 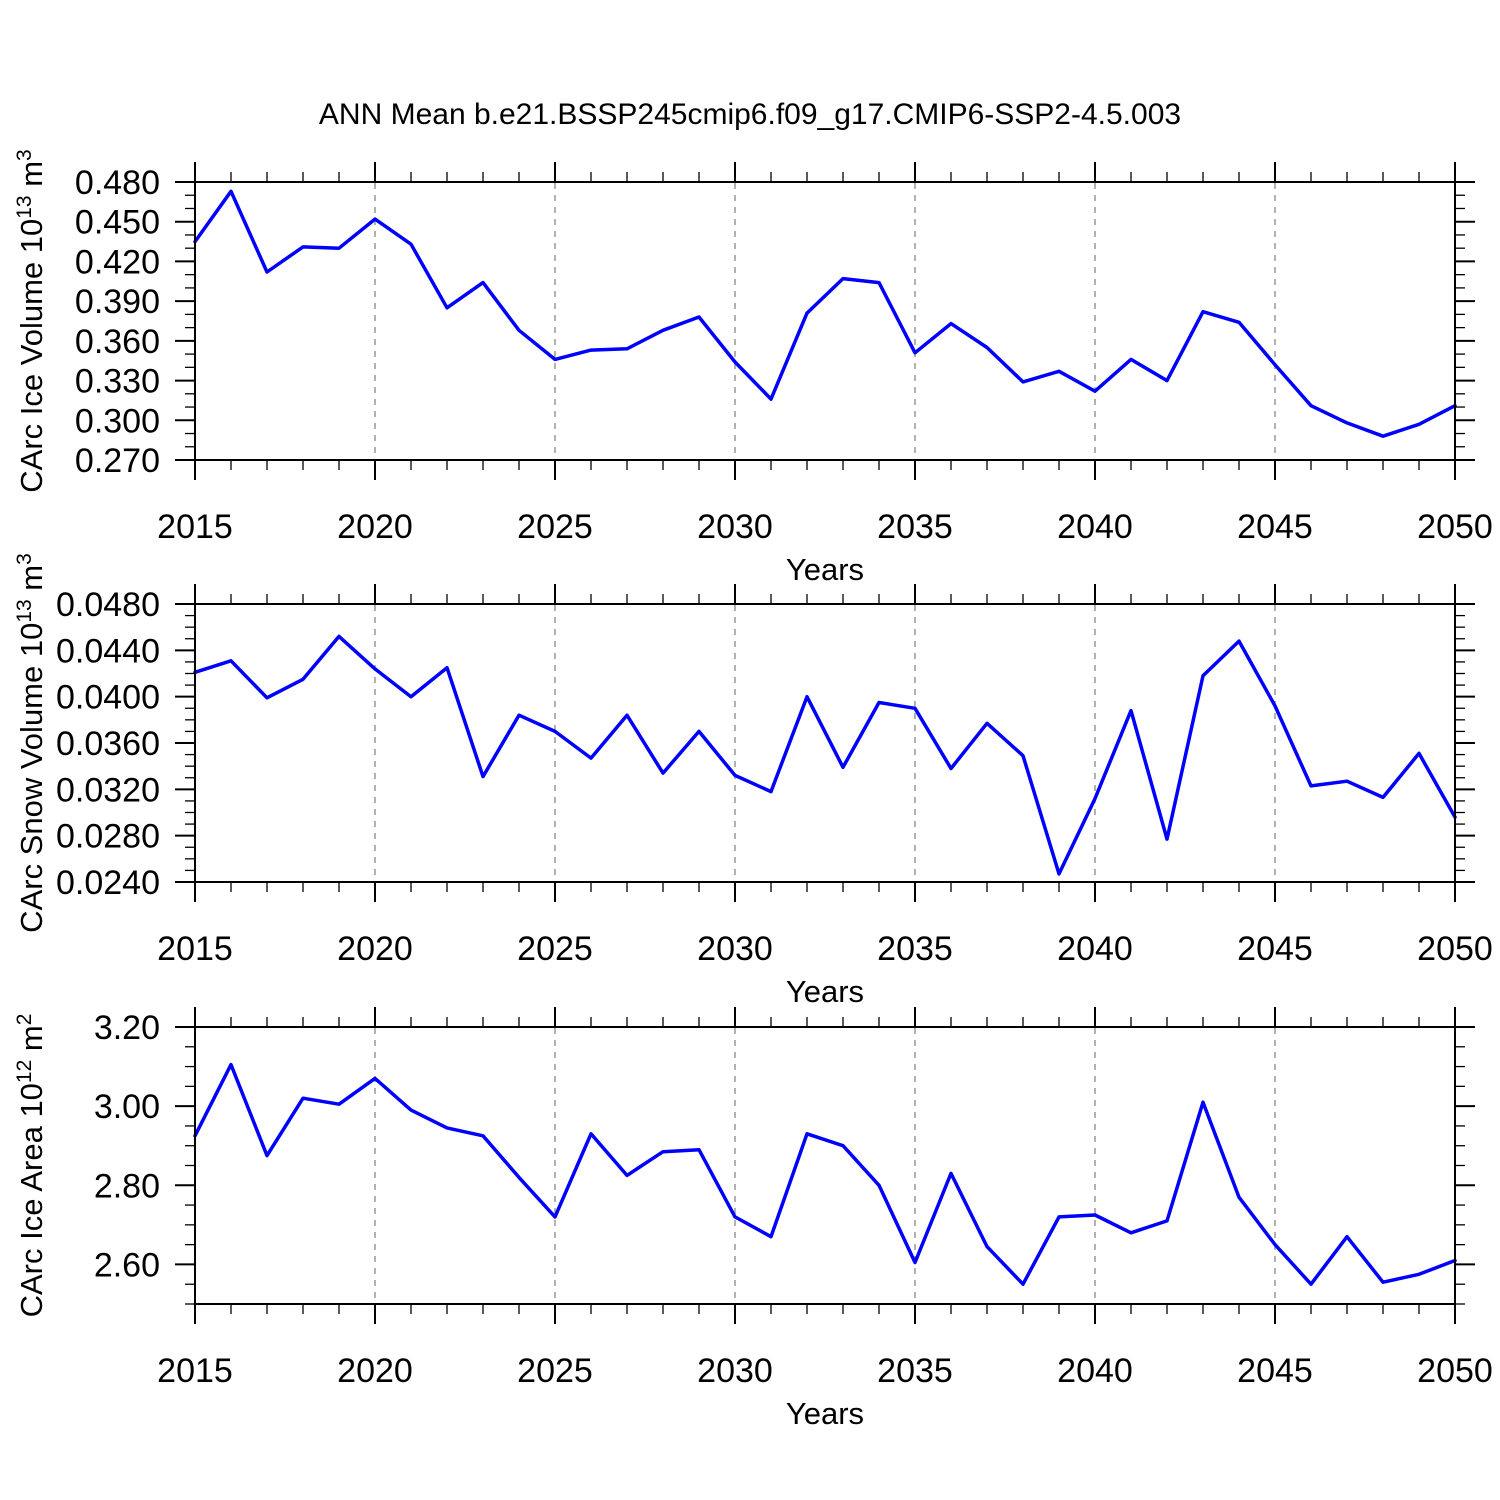 I want to click on y-tick-label: 2.80, so click(x=127, y=1186).